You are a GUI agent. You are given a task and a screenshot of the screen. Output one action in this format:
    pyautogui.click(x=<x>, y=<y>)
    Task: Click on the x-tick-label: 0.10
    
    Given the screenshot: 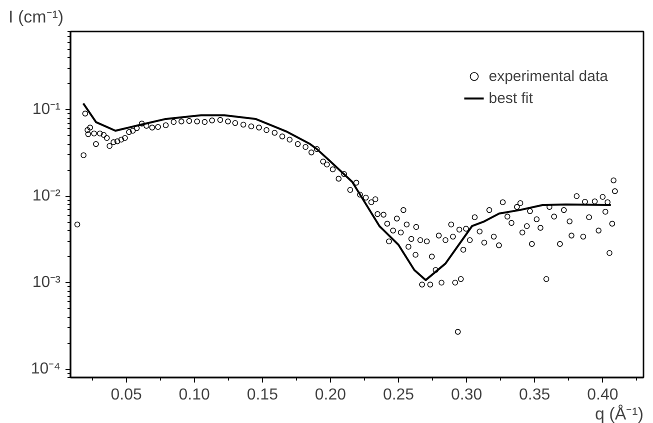 What is the action you would take?
    pyautogui.click(x=194, y=395)
    